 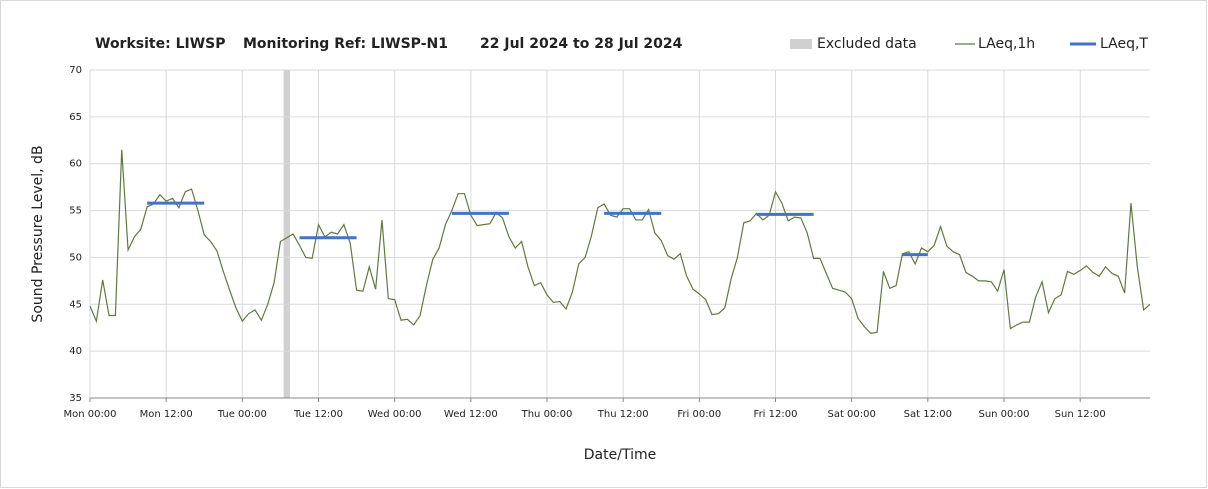 What do you see at coordinates (699, 414) in the screenshot?
I see `x-tick-label: Fri 00:00` at bounding box center [699, 414].